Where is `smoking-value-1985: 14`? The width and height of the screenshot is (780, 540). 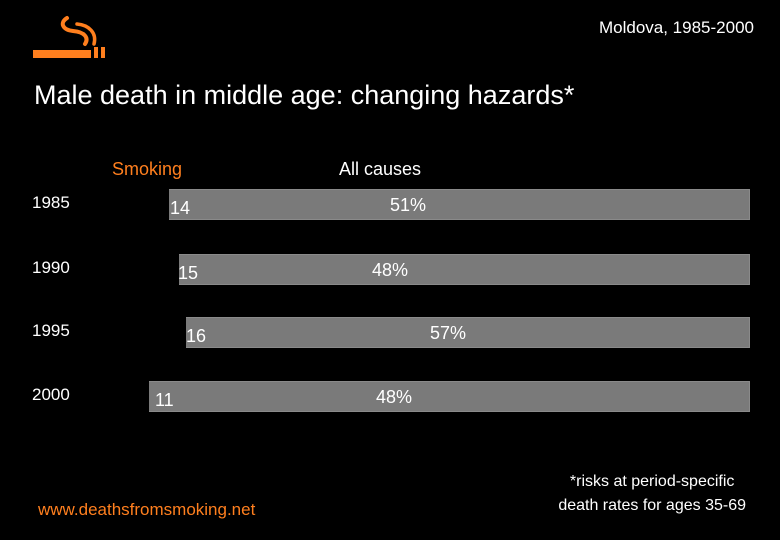
smoking-value-1985: 14 is located at coordinates (180, 208).